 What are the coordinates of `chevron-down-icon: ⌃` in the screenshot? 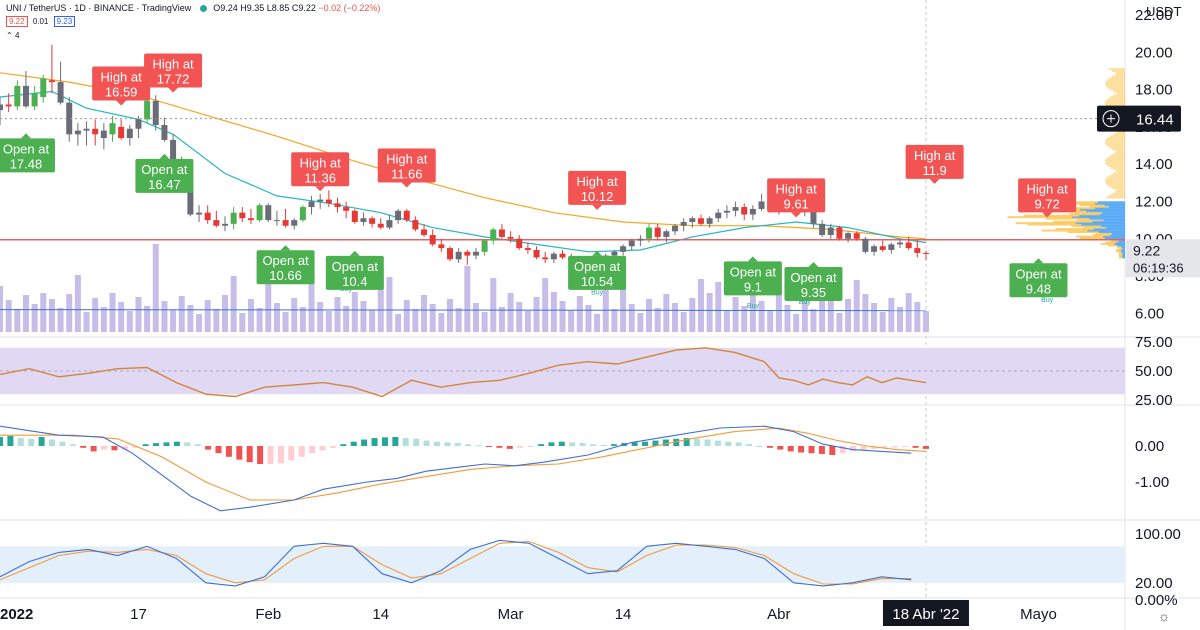 It's located at (9, 35).